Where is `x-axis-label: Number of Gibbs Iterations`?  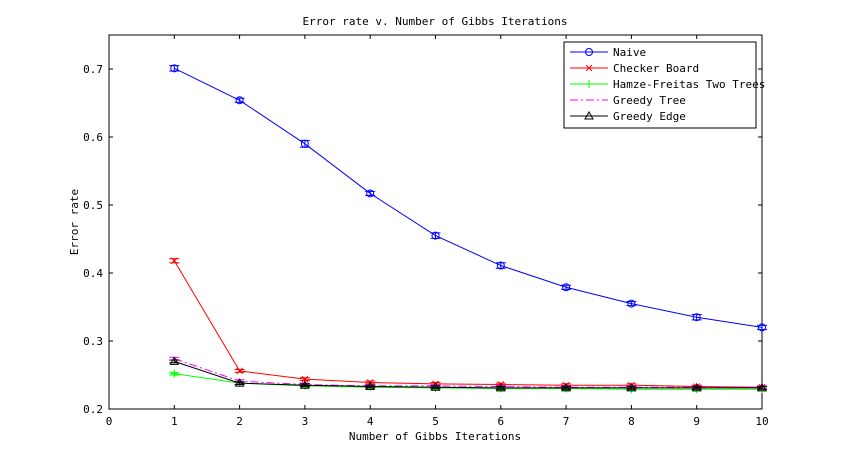 x-axis-label: Number of Gibbs Iterations is located at coordinates (435, 436).